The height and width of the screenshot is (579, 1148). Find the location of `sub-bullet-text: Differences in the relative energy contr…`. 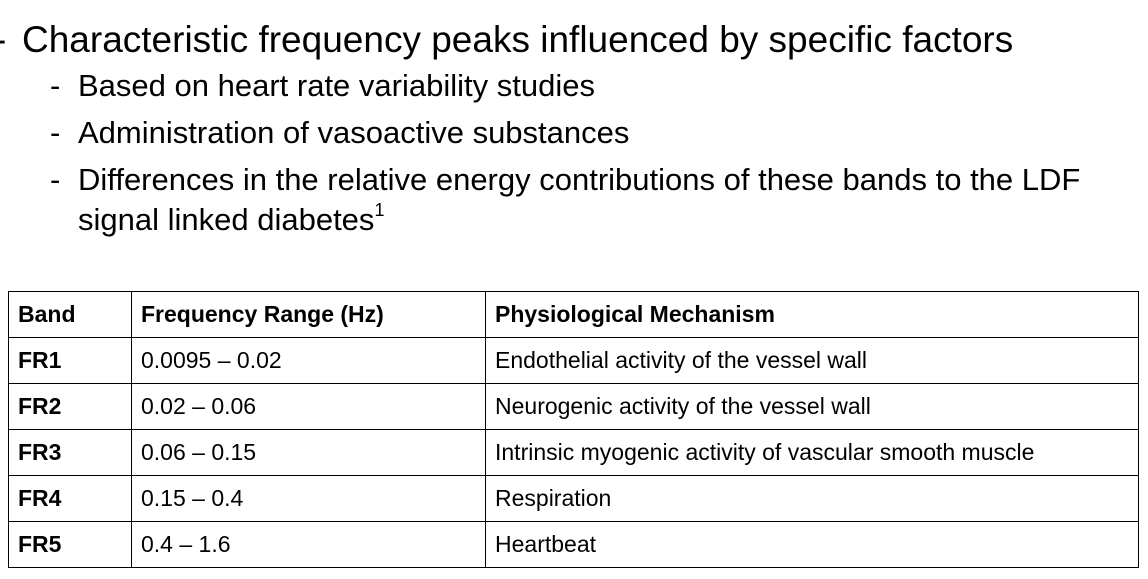

sub-bullet-text: Differences in the relative energy contr… is located at coordinates (579, 199).